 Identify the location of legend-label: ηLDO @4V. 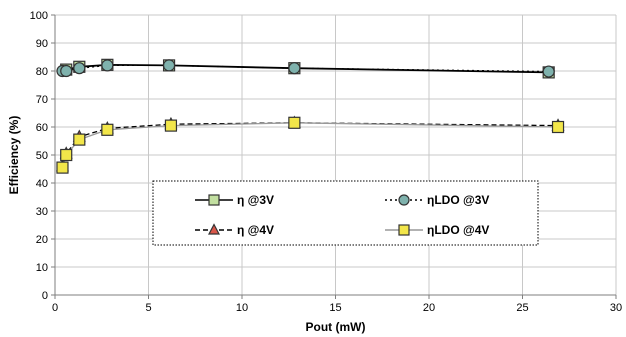
(458, 230).